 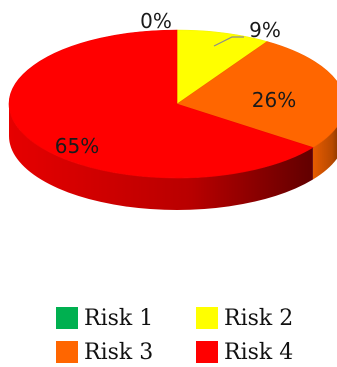 I want to click on legend-label-risk-1: Risk 1, so click(x=119, y=318).